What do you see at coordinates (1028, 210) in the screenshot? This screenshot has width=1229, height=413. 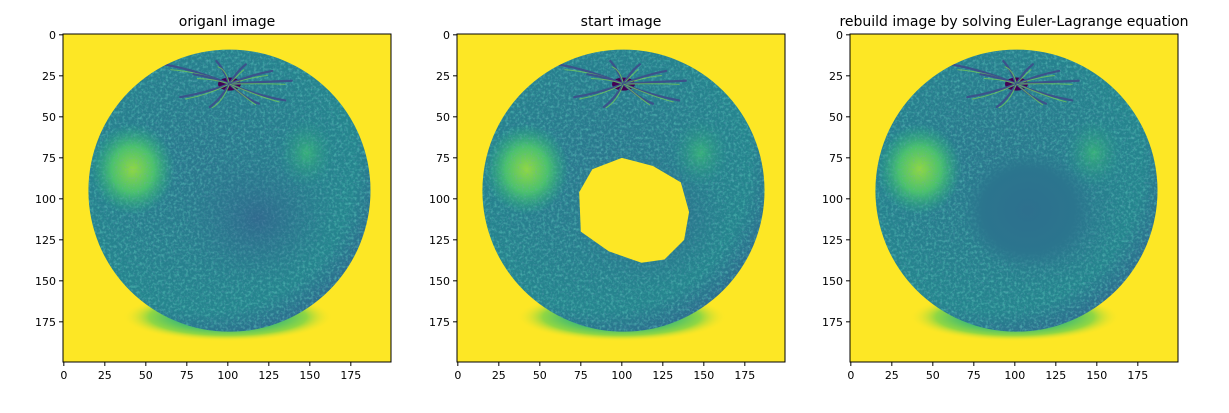 I see `inpainted-region` at bounding box center [1028, 210].